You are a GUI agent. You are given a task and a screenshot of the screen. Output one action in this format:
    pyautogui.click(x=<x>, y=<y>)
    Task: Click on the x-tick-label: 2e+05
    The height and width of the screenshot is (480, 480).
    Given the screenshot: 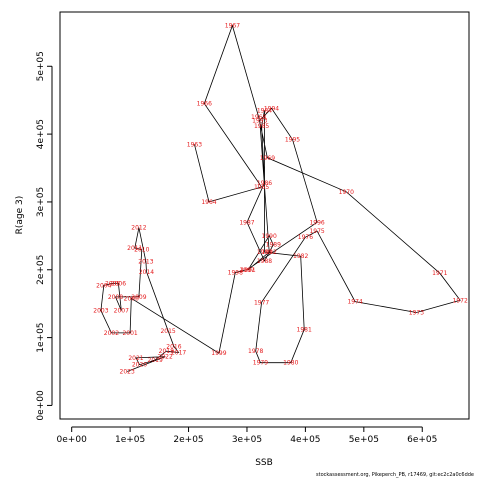 What is the action you would take?
    pyautogui.click(x=188, y=440)
    